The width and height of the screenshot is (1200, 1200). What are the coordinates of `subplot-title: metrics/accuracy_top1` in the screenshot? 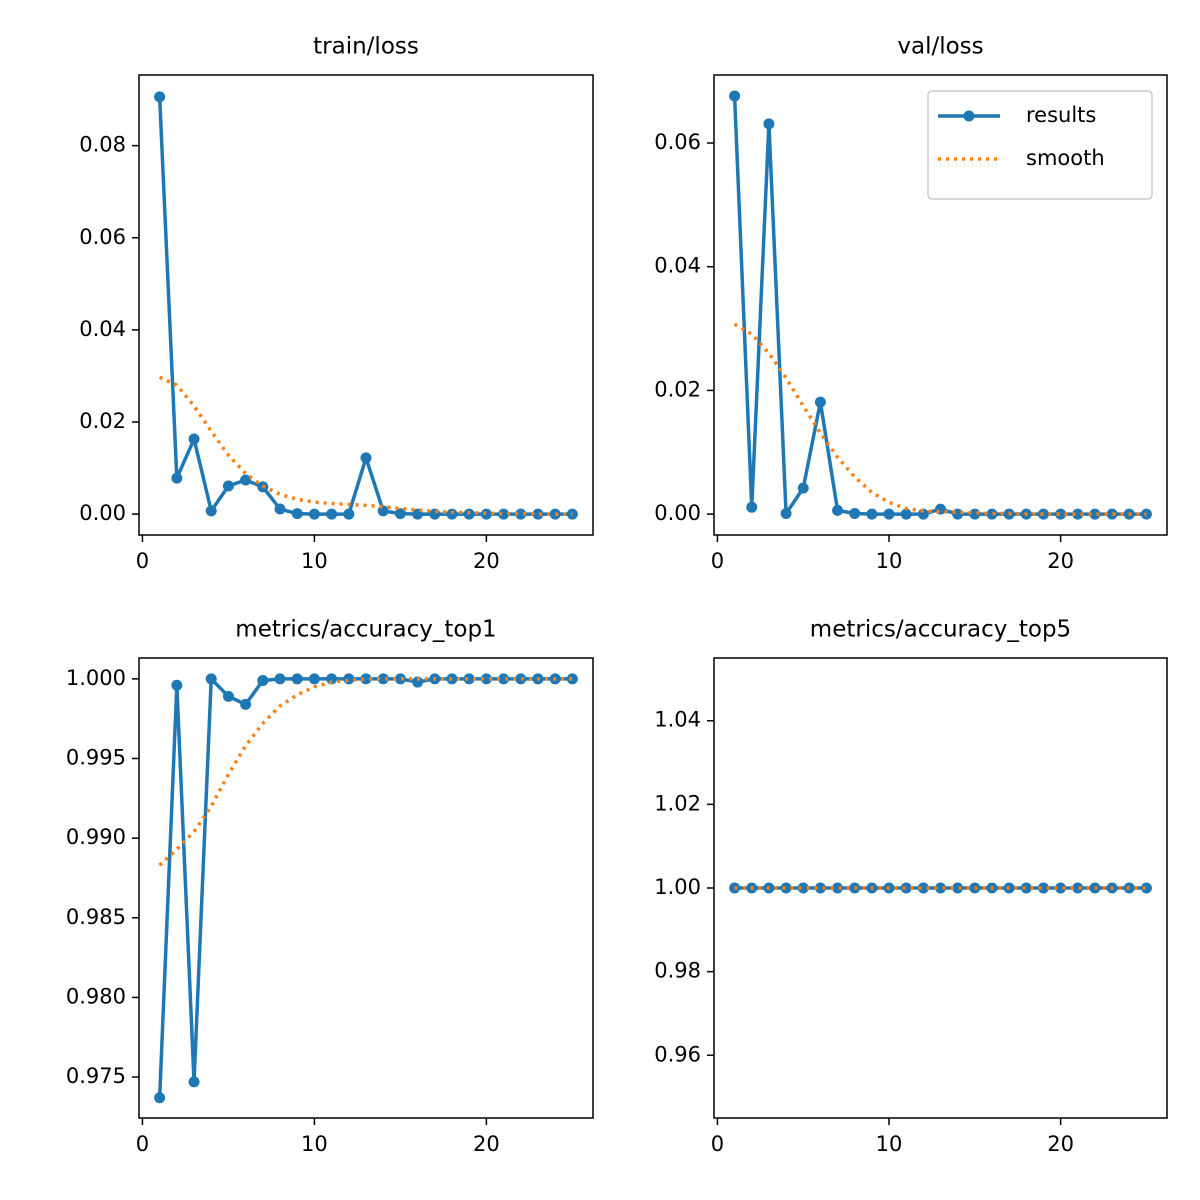 It's located at (365, 630).